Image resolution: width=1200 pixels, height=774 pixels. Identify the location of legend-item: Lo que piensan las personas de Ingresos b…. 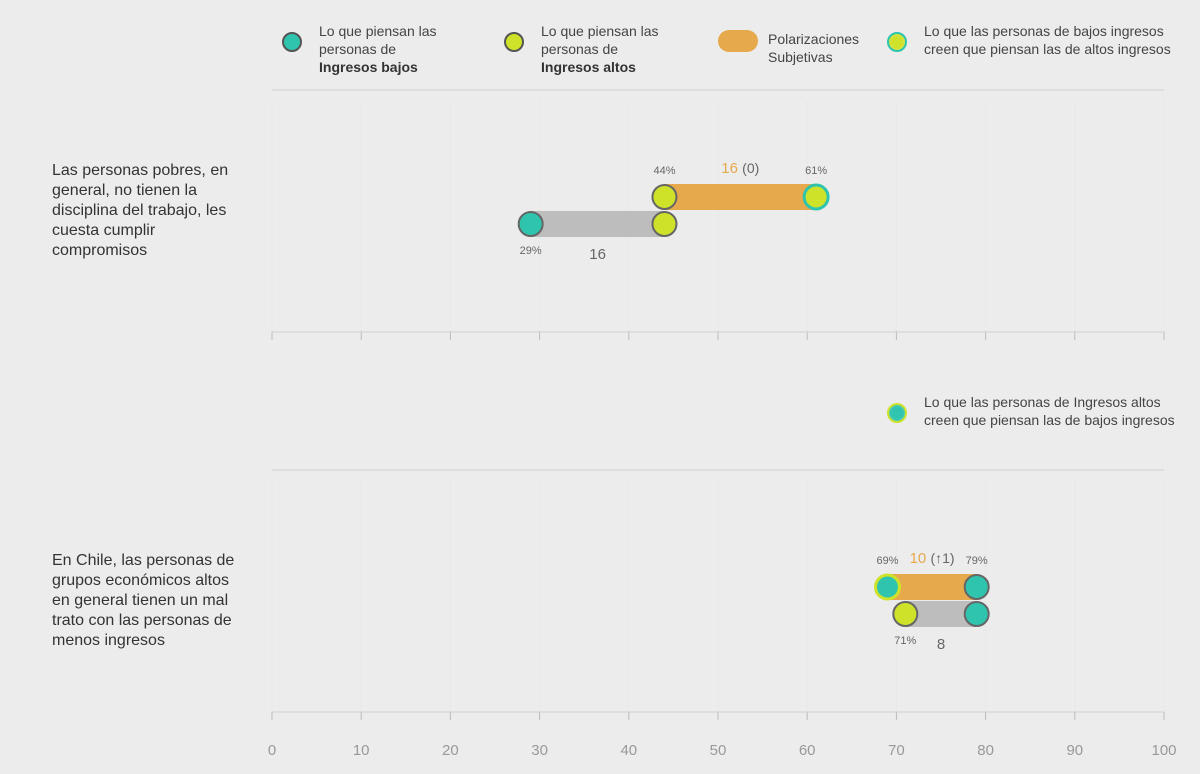
(394, 49).